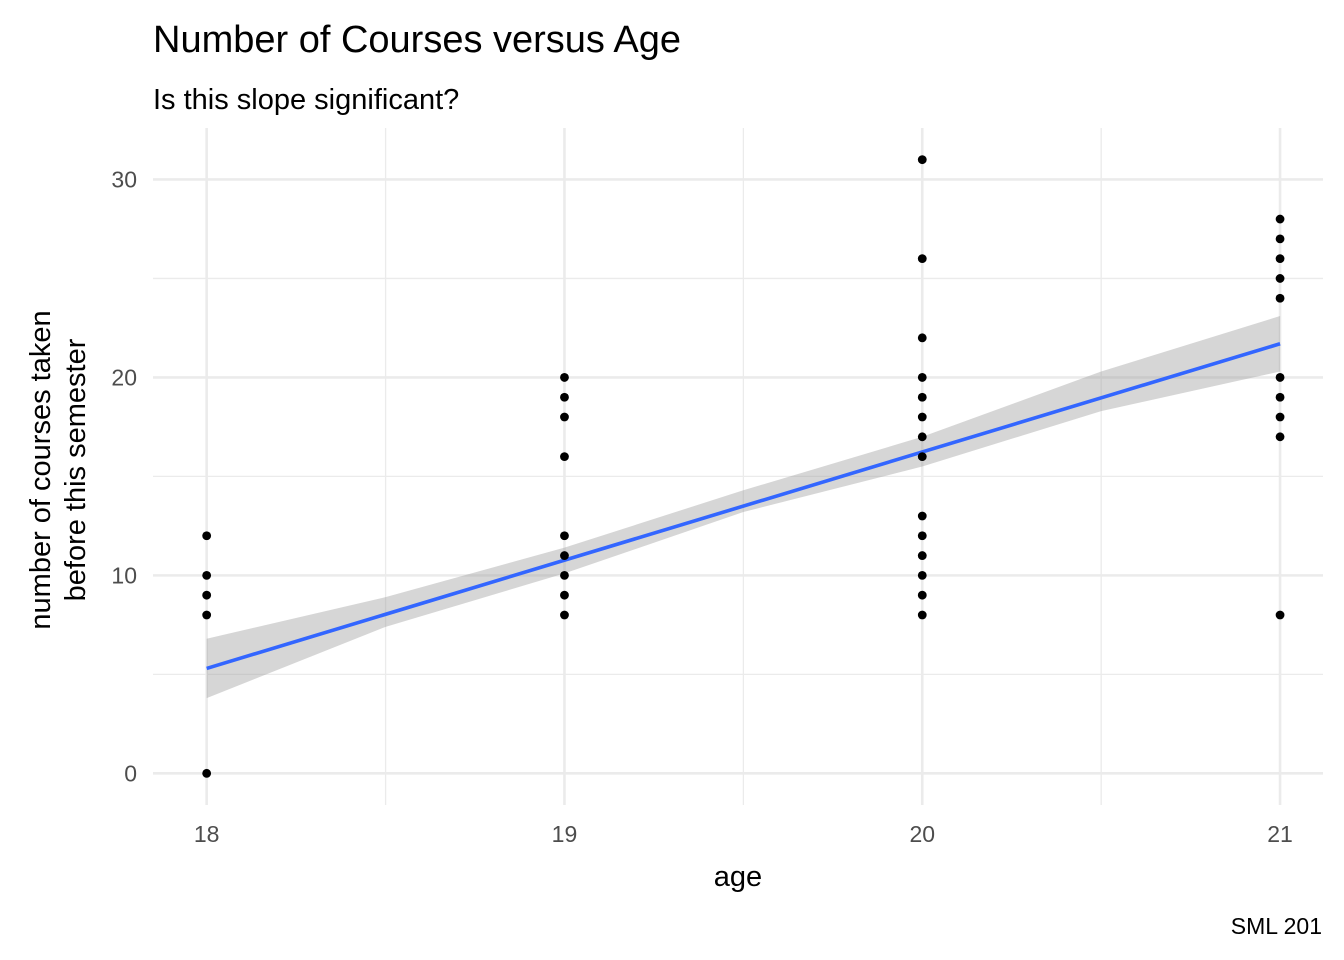  Describe the element at coordinates (76, 469) in the screenshot. I see `y-axis-label-line-2: before this semester` at that location.